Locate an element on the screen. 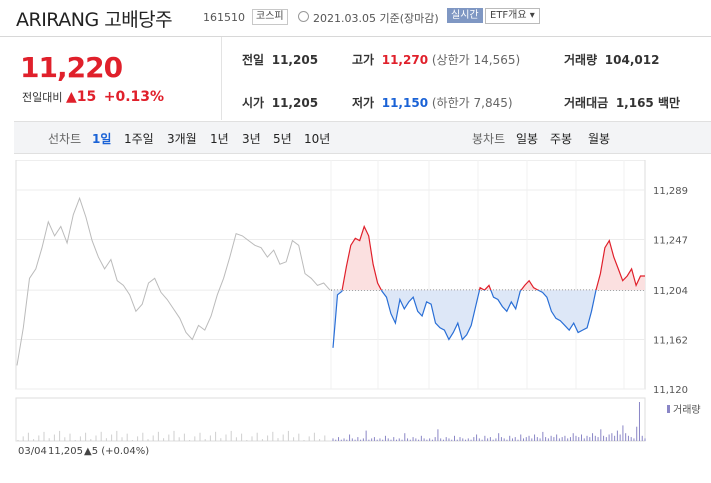 Image resolution: width=711 pixels, height=483 pixels. area-above-reference is located at coordinates (493, 258).